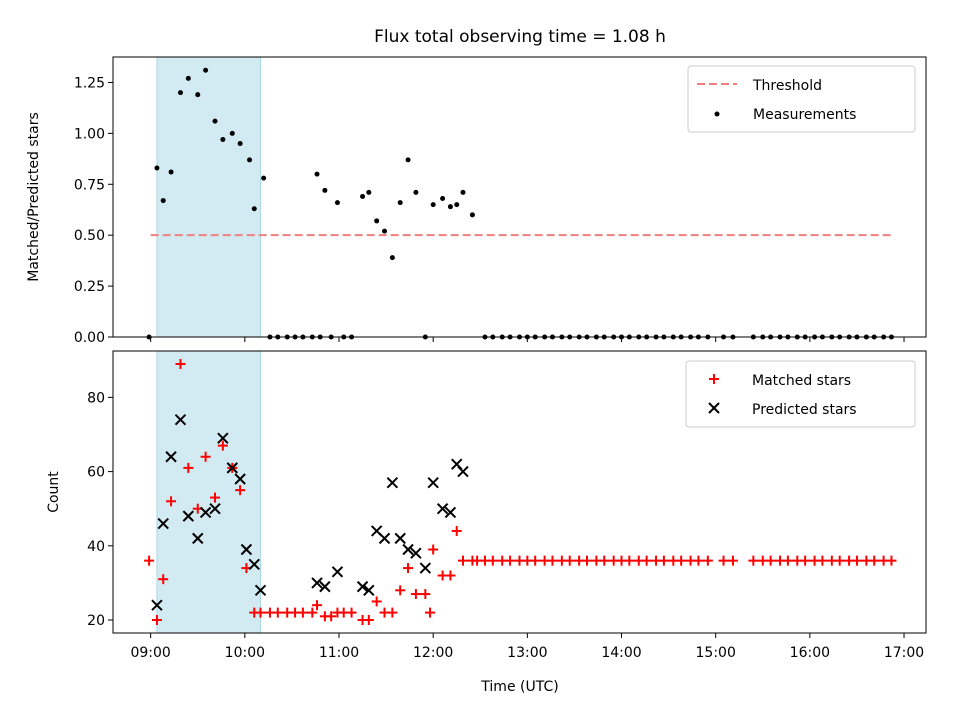 This screenshot has width=960, height=720. What do you see at coordinates (810, 653) in the screenshot?
I see `bot-x-tick-label: 16:00` at bounding box center [810, 653].